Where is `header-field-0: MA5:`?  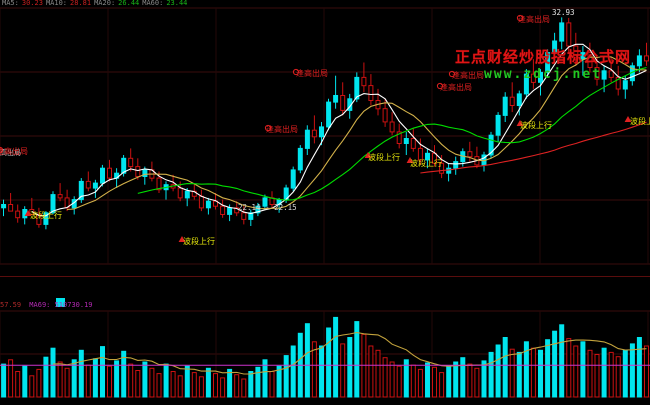 header-field-0: MA5: is located at coordinates (10, 3).